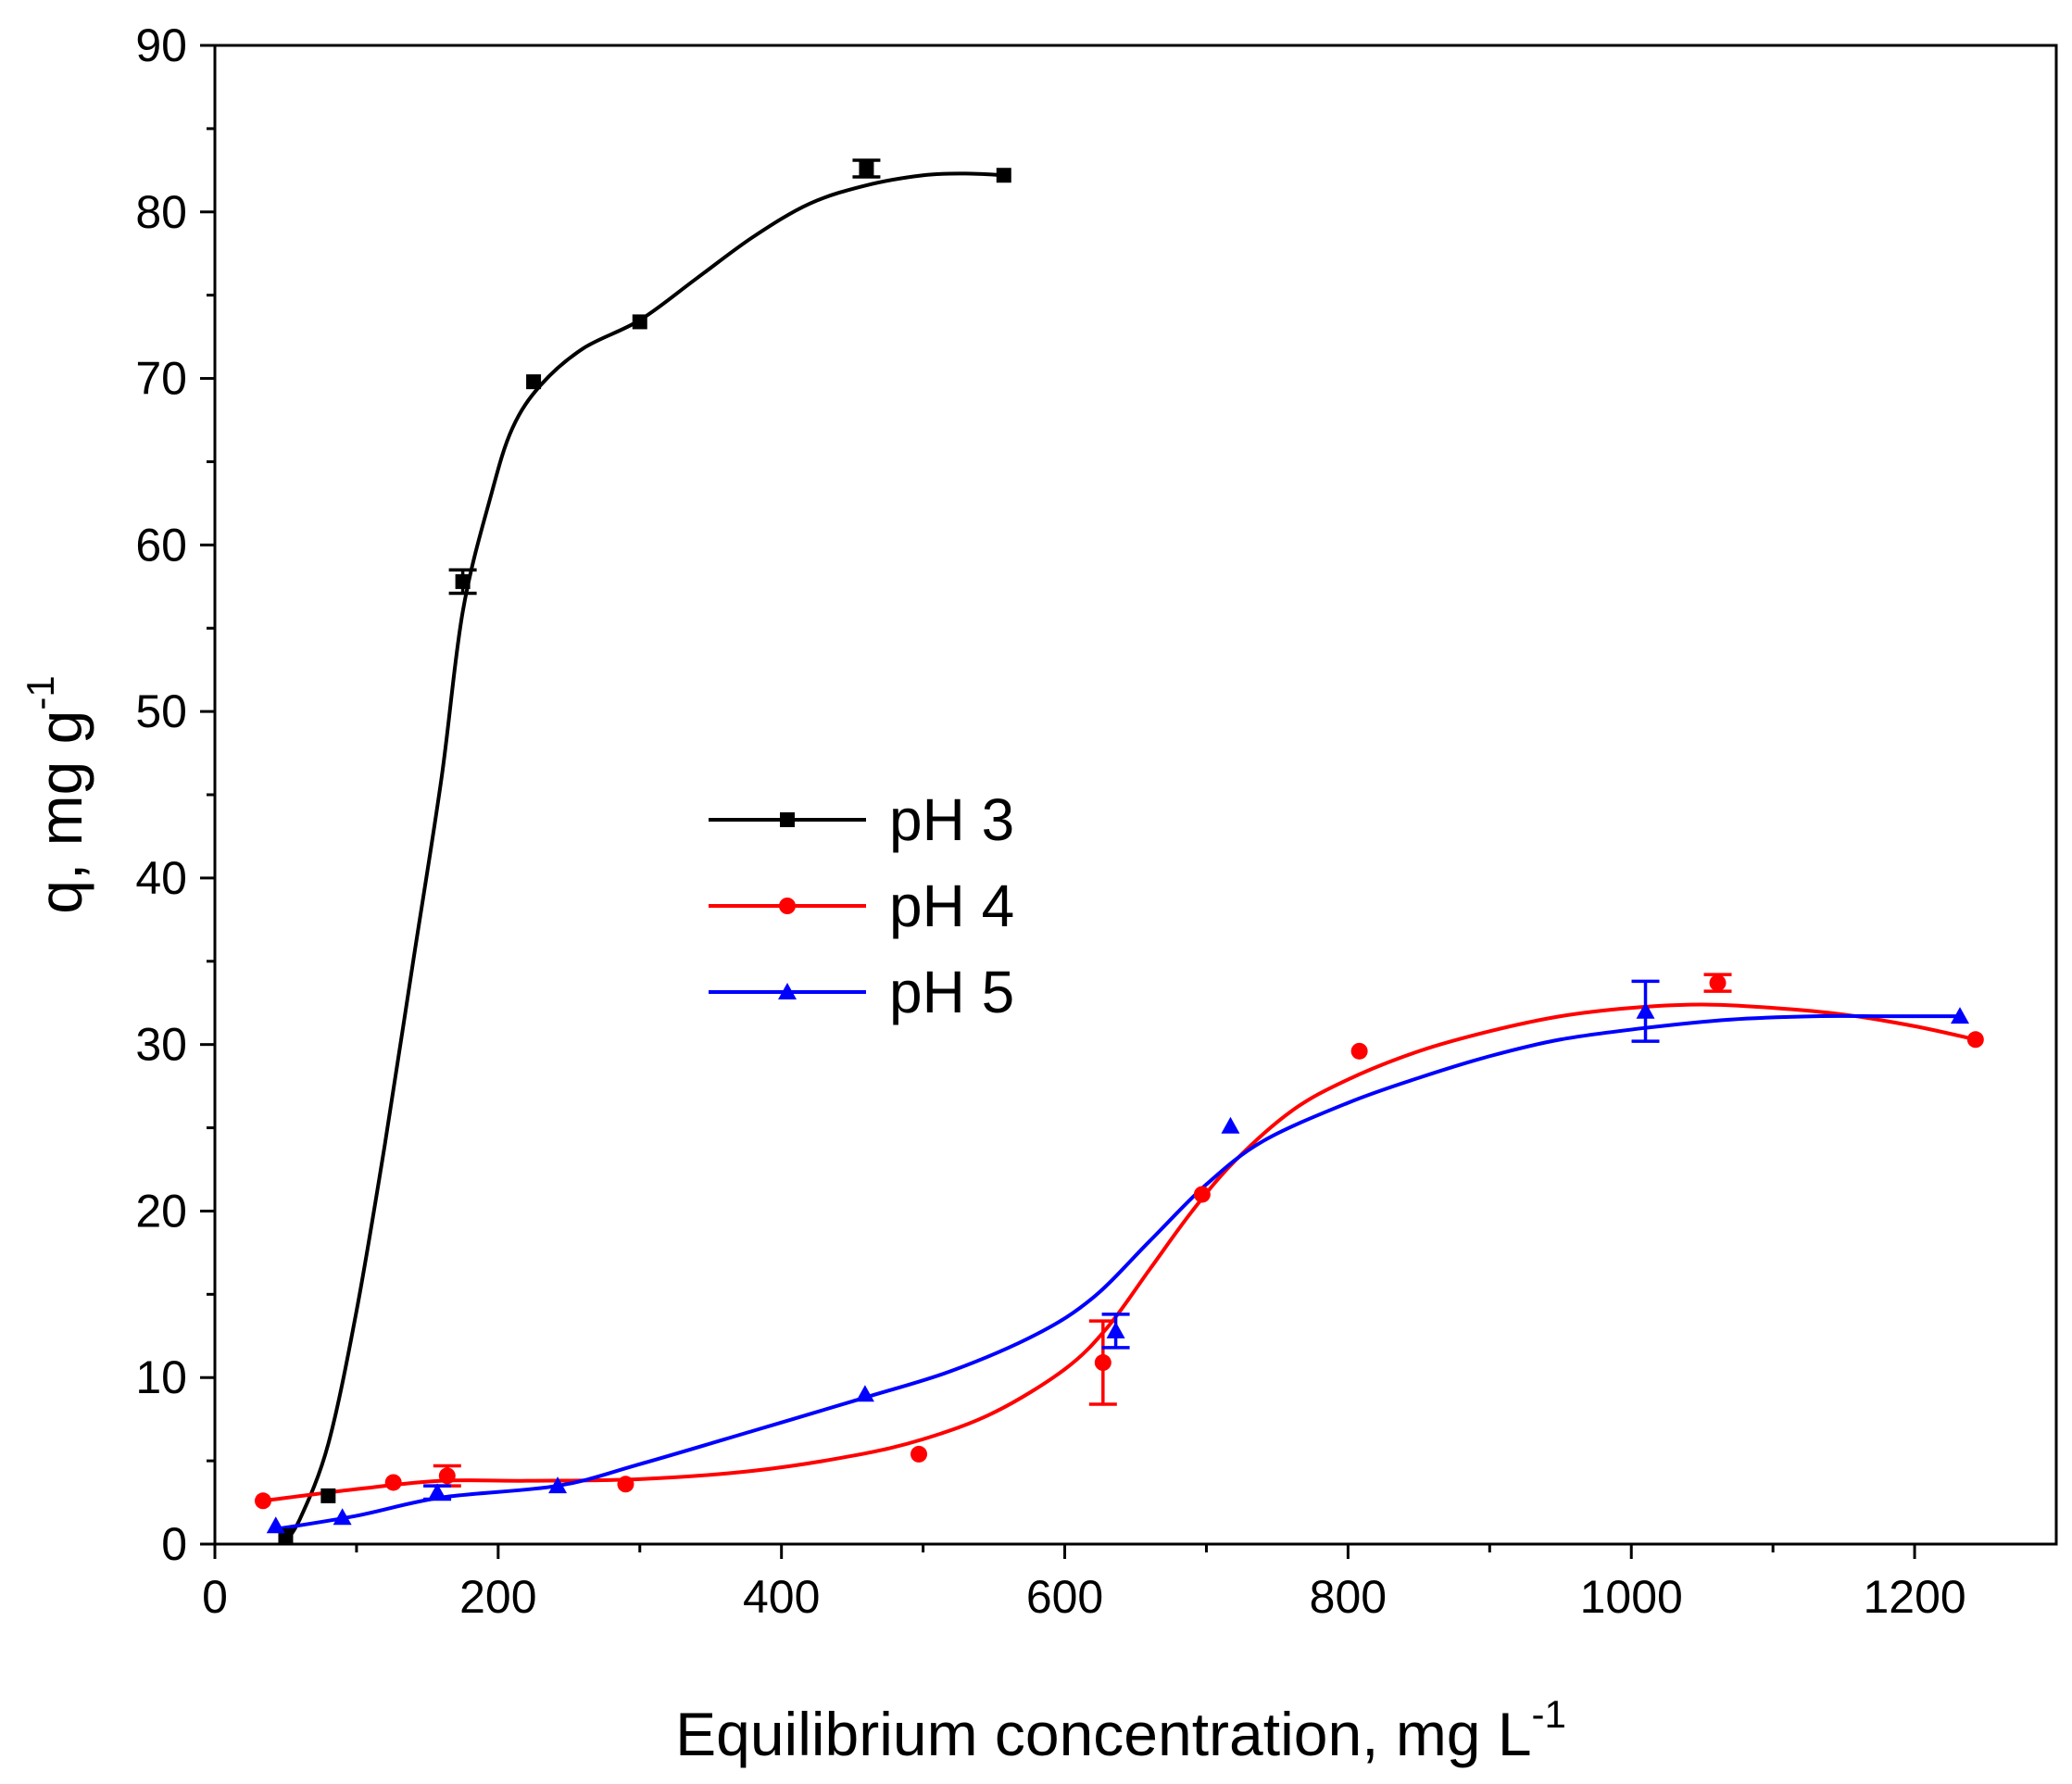  I want to click on y-tick-label: 30, so click(161, 1045).